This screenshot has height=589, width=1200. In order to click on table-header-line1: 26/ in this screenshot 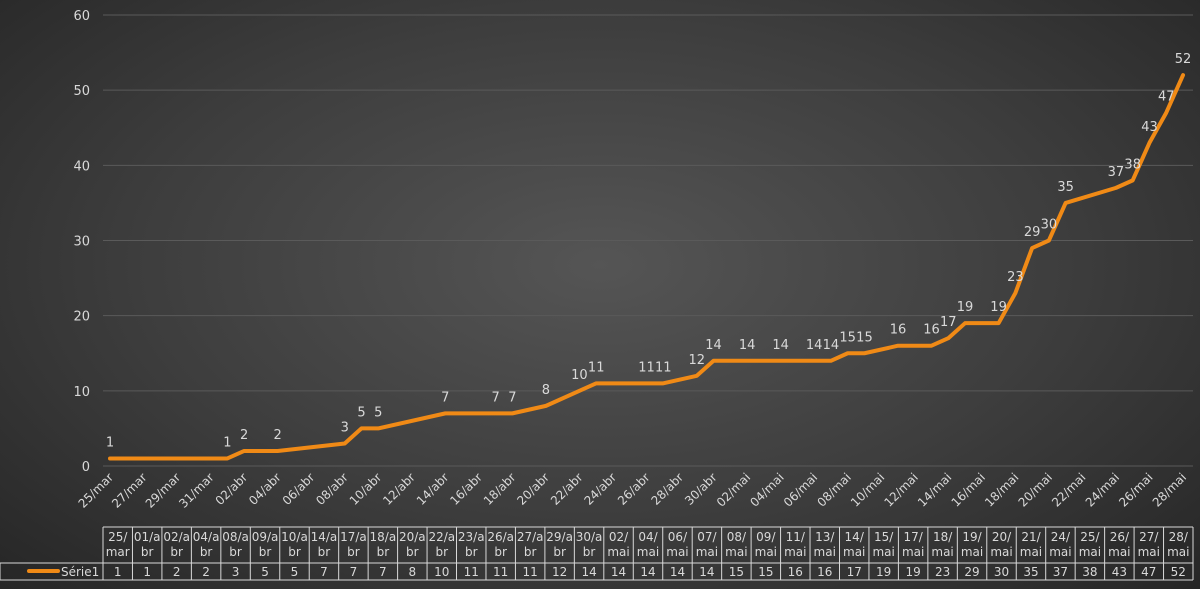, I will do `click(1120, 537)`.